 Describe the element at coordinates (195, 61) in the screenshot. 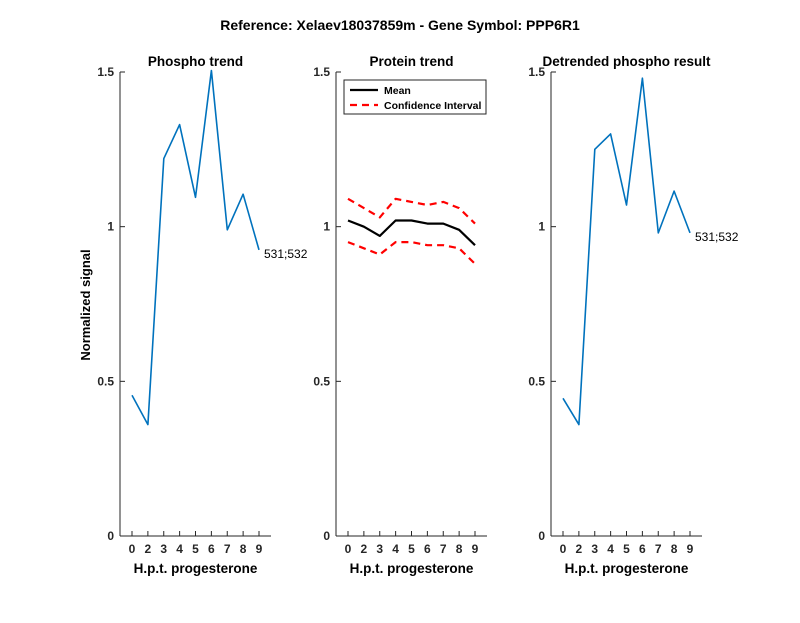

I see `subplot-title: Phospho trend` at that location.